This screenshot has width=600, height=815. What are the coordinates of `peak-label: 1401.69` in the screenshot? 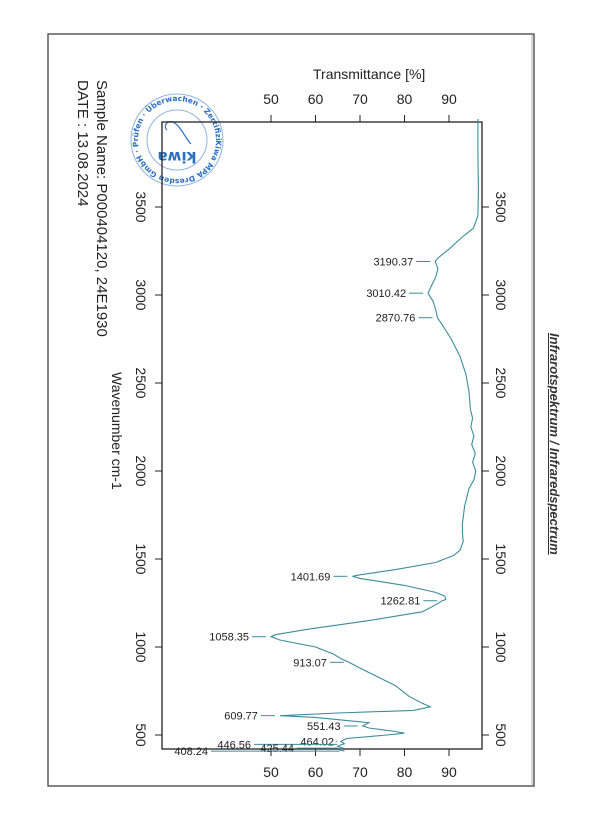 It's located at (311, 577).